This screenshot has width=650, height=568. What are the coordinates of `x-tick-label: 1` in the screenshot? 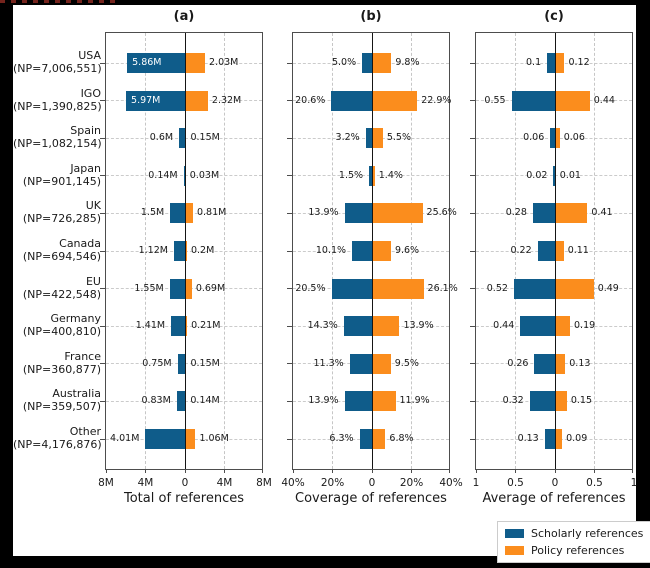 It's located at (634, 483).